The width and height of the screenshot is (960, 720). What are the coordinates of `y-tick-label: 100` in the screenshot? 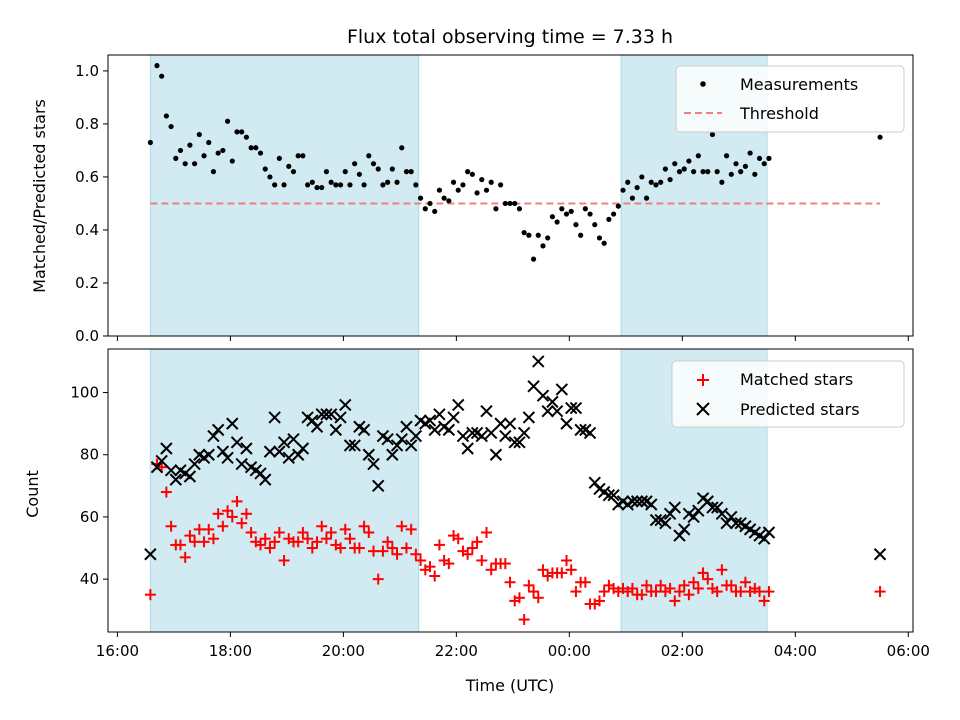 It's located at (84, 393).